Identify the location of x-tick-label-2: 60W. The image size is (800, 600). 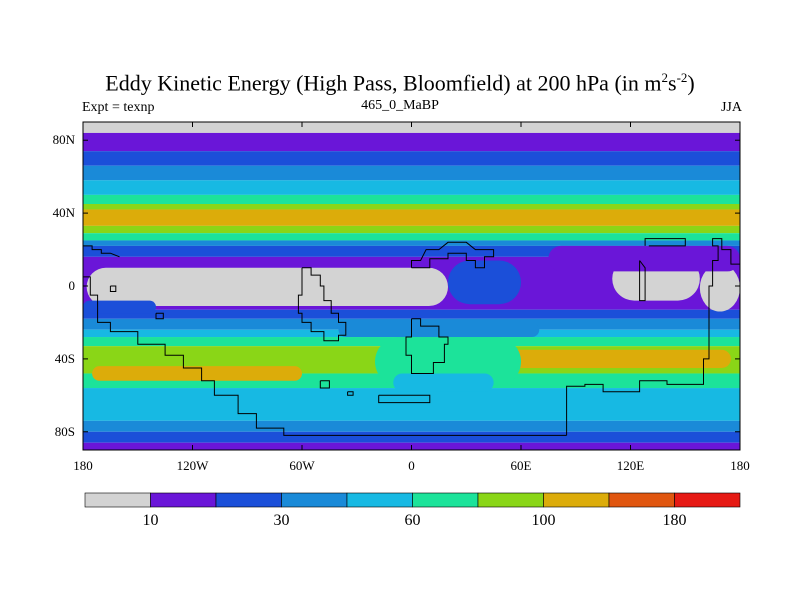
(302, 465).